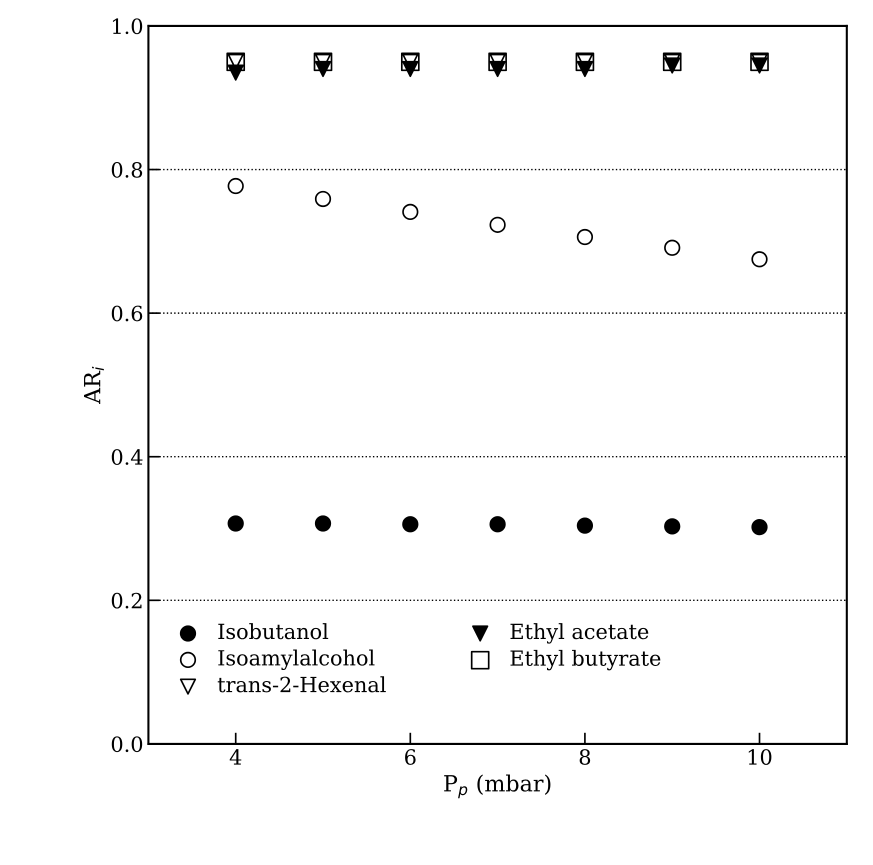  What do you see at coordinates (302, 684) in the screenshot?
I see `legend-label: trans-2-Hexenal` at bounding box center [302, 684].